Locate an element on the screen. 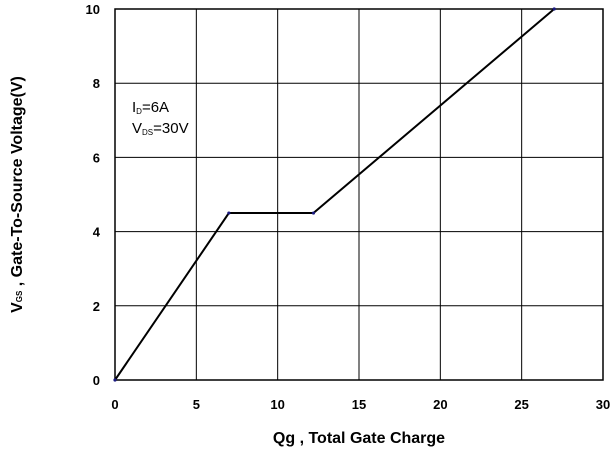 The height and width of the screenshot is (453, 616). annotation-drain-current-rest: =6A is located at coordinates (155, 107).